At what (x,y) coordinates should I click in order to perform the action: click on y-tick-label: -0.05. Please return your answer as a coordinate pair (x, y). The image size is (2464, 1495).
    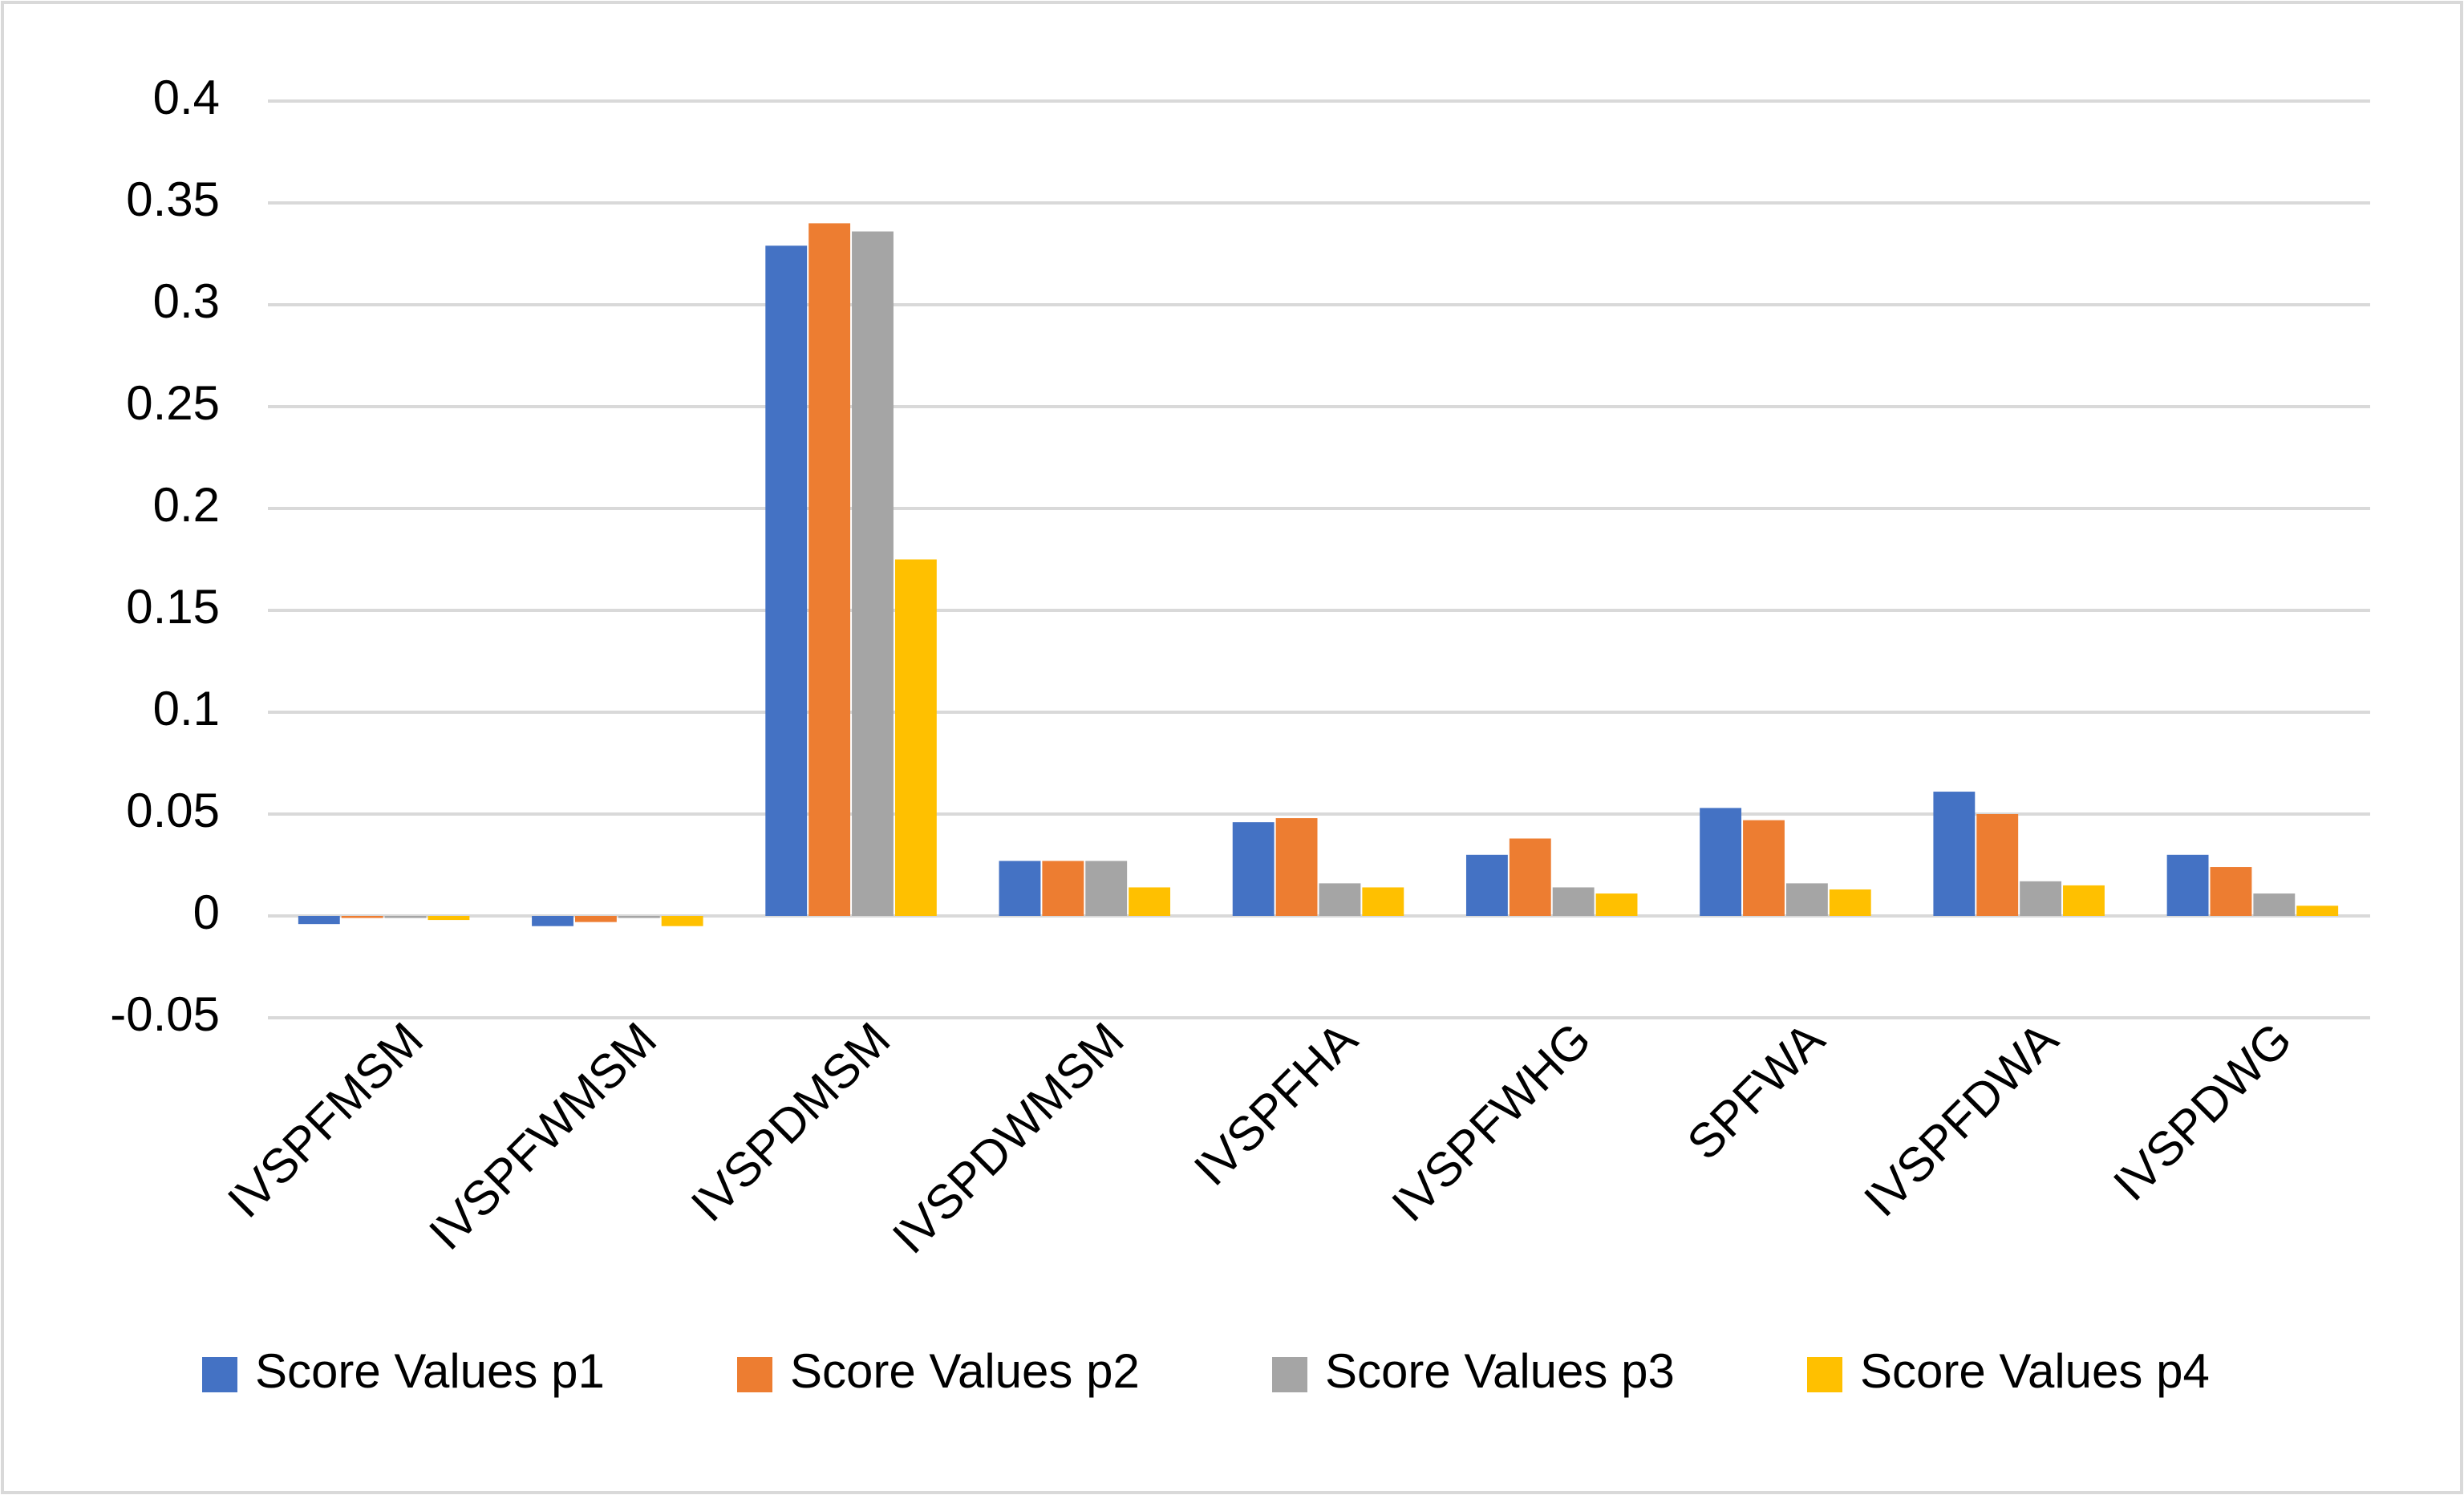
    Looking at the image, I should click on (165, 1014).